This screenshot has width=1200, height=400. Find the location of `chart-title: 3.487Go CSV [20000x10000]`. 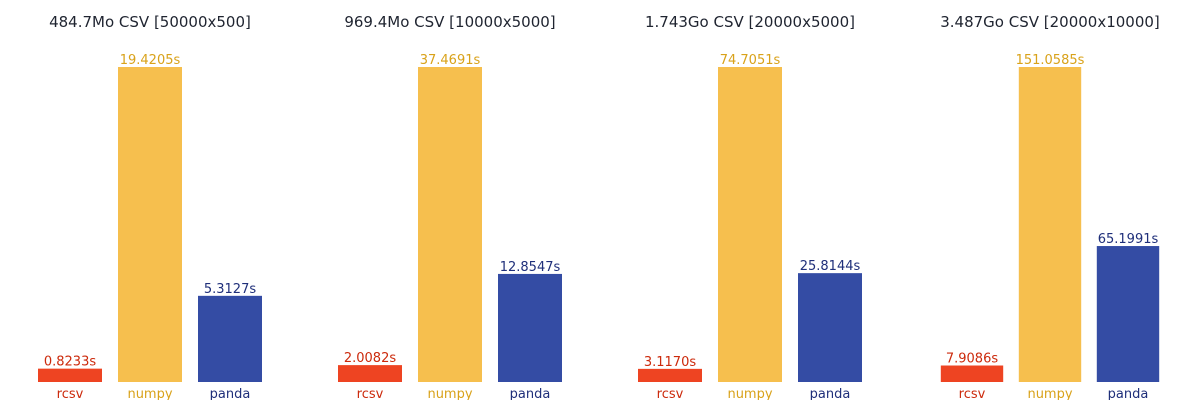

chart-title: 3.487Go CSV [20000x10000] is located at coordinates (1050, 22).